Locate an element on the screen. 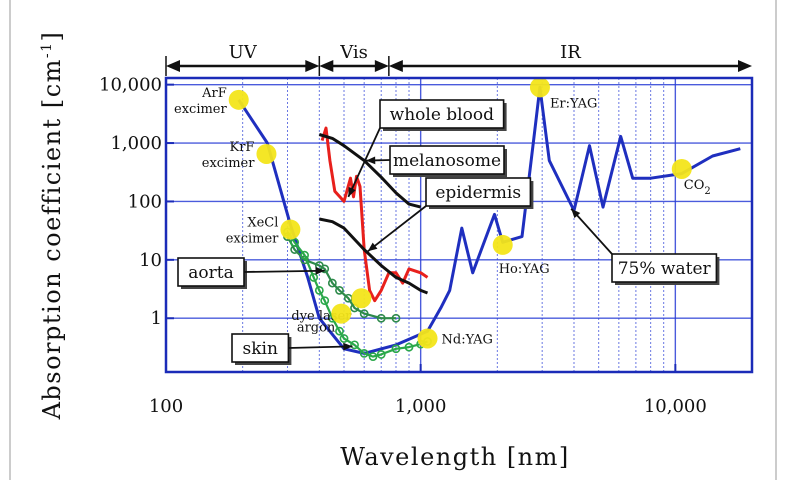 The height and width of the screenshot is (480, 786). laser-label-line: KrF is located at coordinates (242, 147).